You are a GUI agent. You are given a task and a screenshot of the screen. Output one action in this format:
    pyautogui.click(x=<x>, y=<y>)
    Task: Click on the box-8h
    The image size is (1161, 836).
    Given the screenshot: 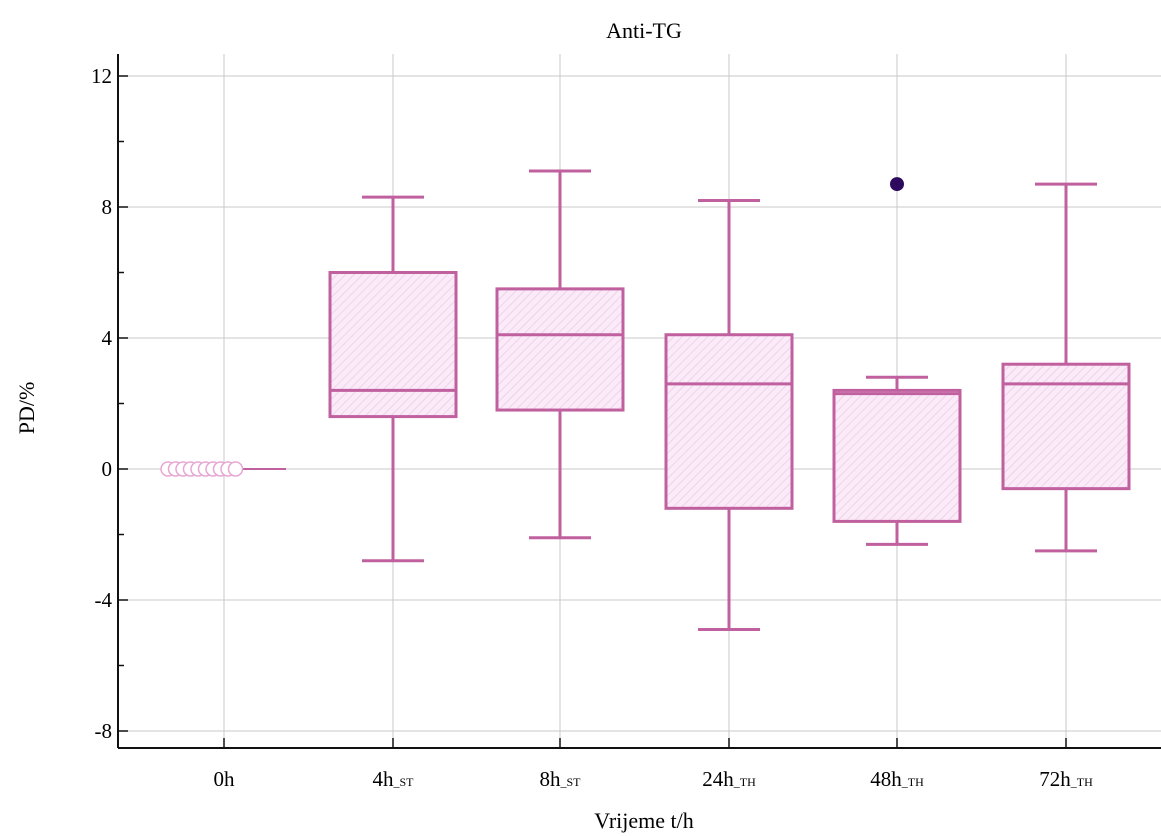 What is the action you would take?
    pyautogui.click(x=560, y=354)
    